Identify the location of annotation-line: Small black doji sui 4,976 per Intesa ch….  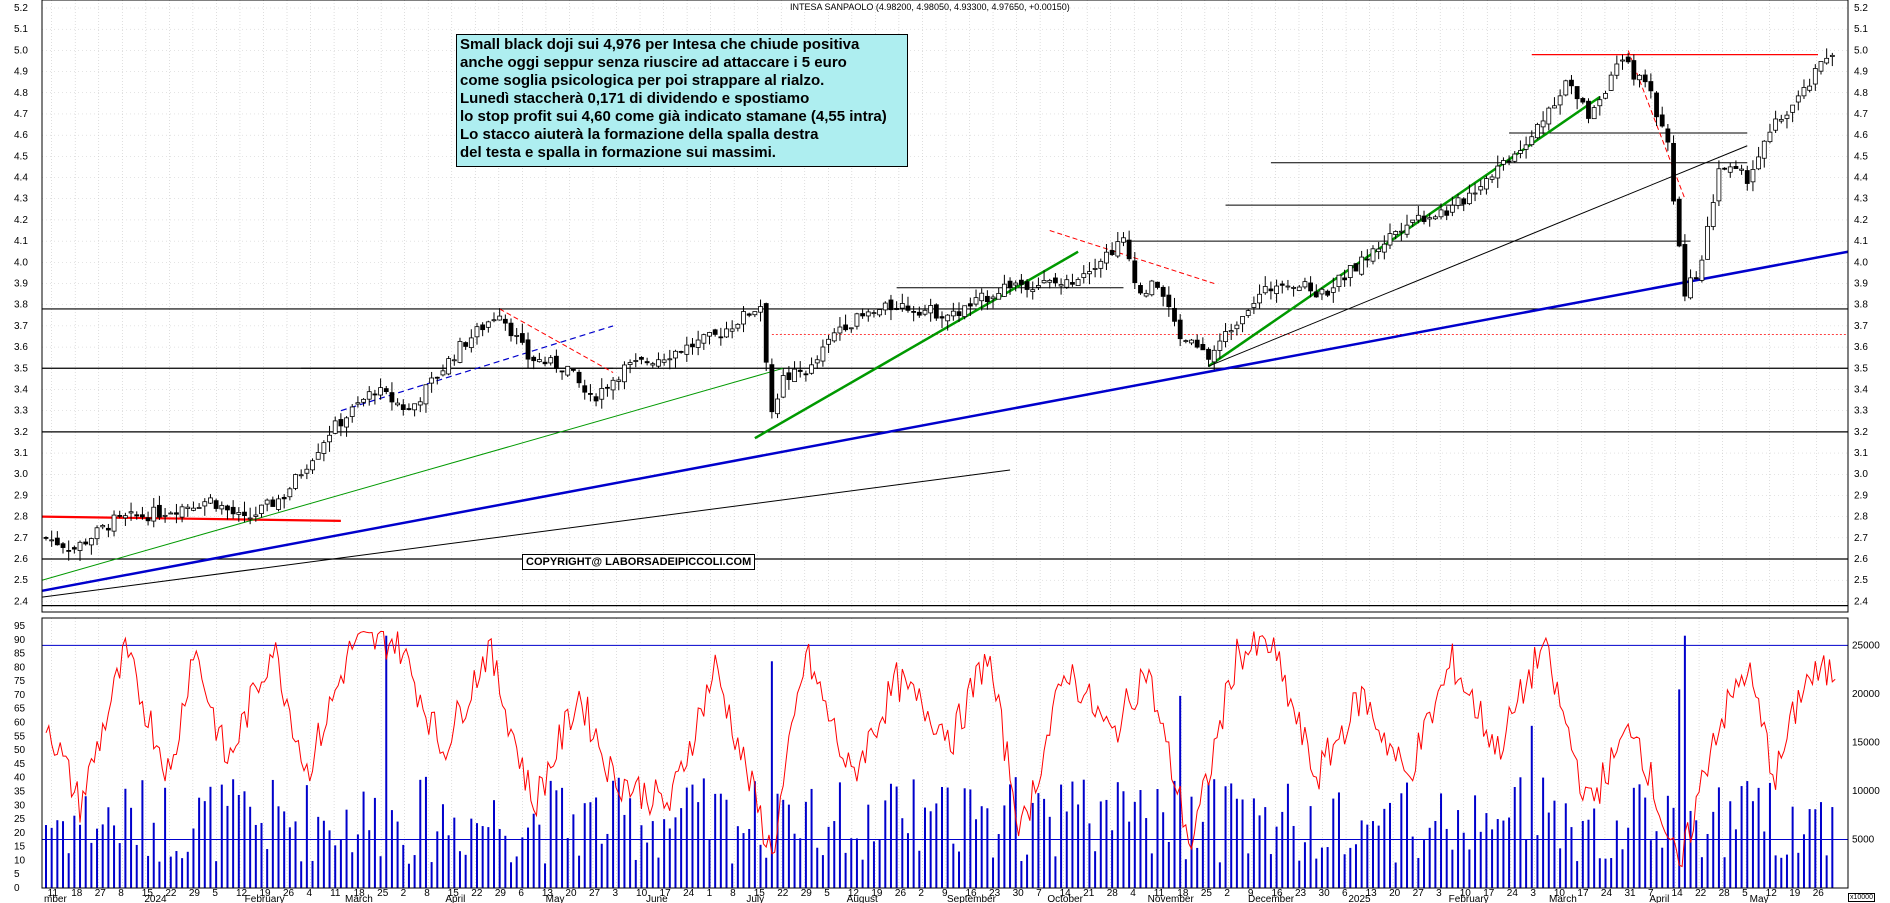
(660, 44).